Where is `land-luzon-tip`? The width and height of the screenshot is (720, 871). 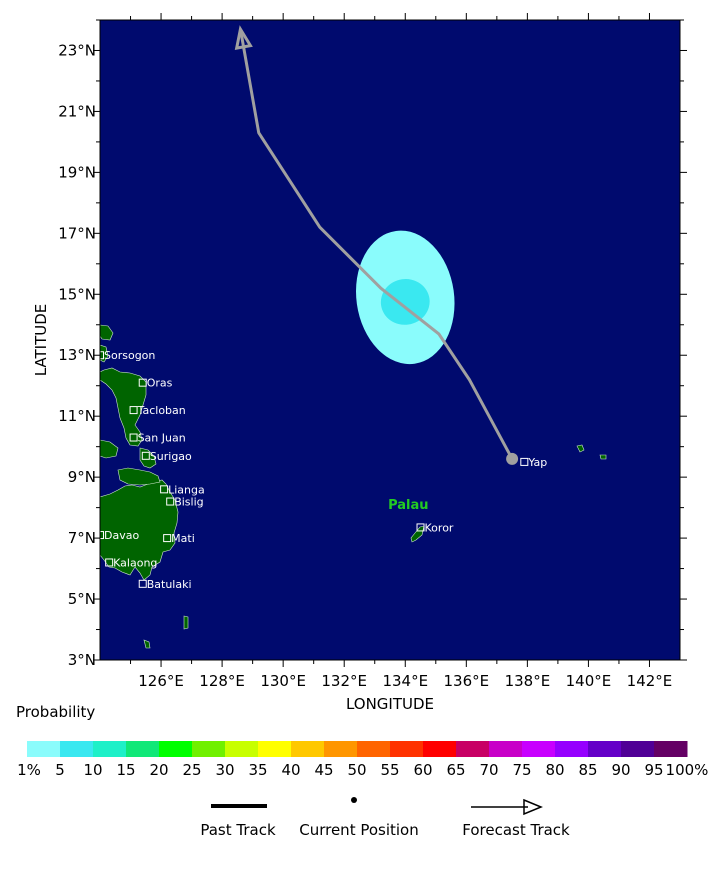
land-luzon-tip is located at coordinates (107, 332).